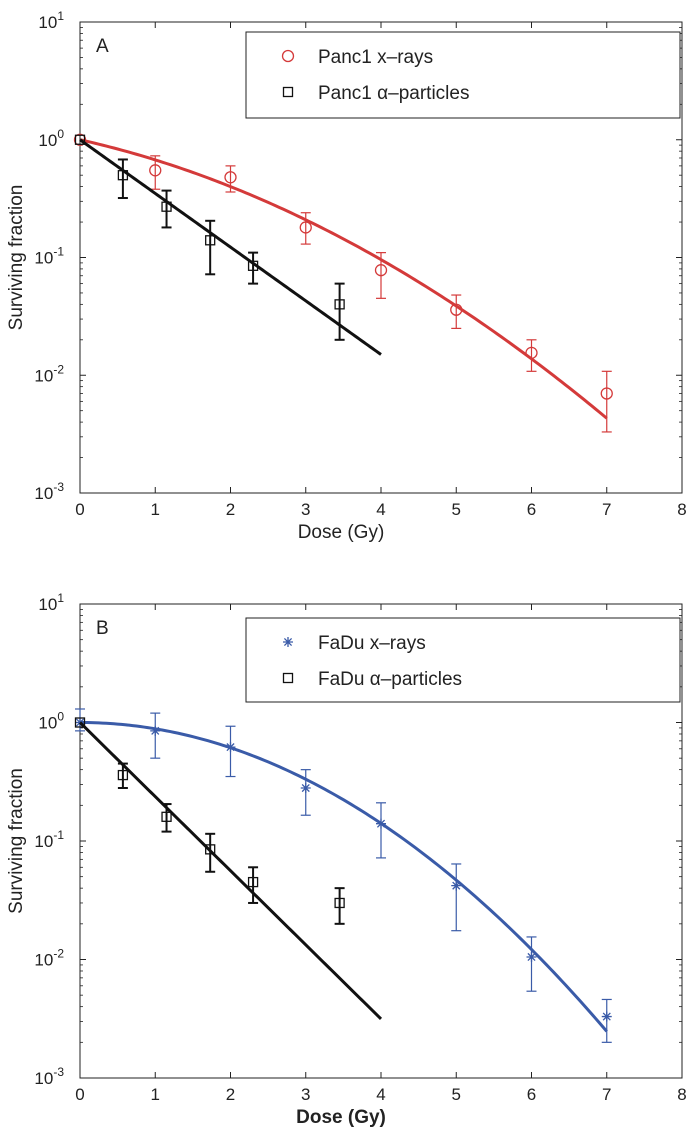 This screenshot has width=689, height=1140. I want to click on legend: FaDu x–rays FaDu α–particles, so click(463, 660).